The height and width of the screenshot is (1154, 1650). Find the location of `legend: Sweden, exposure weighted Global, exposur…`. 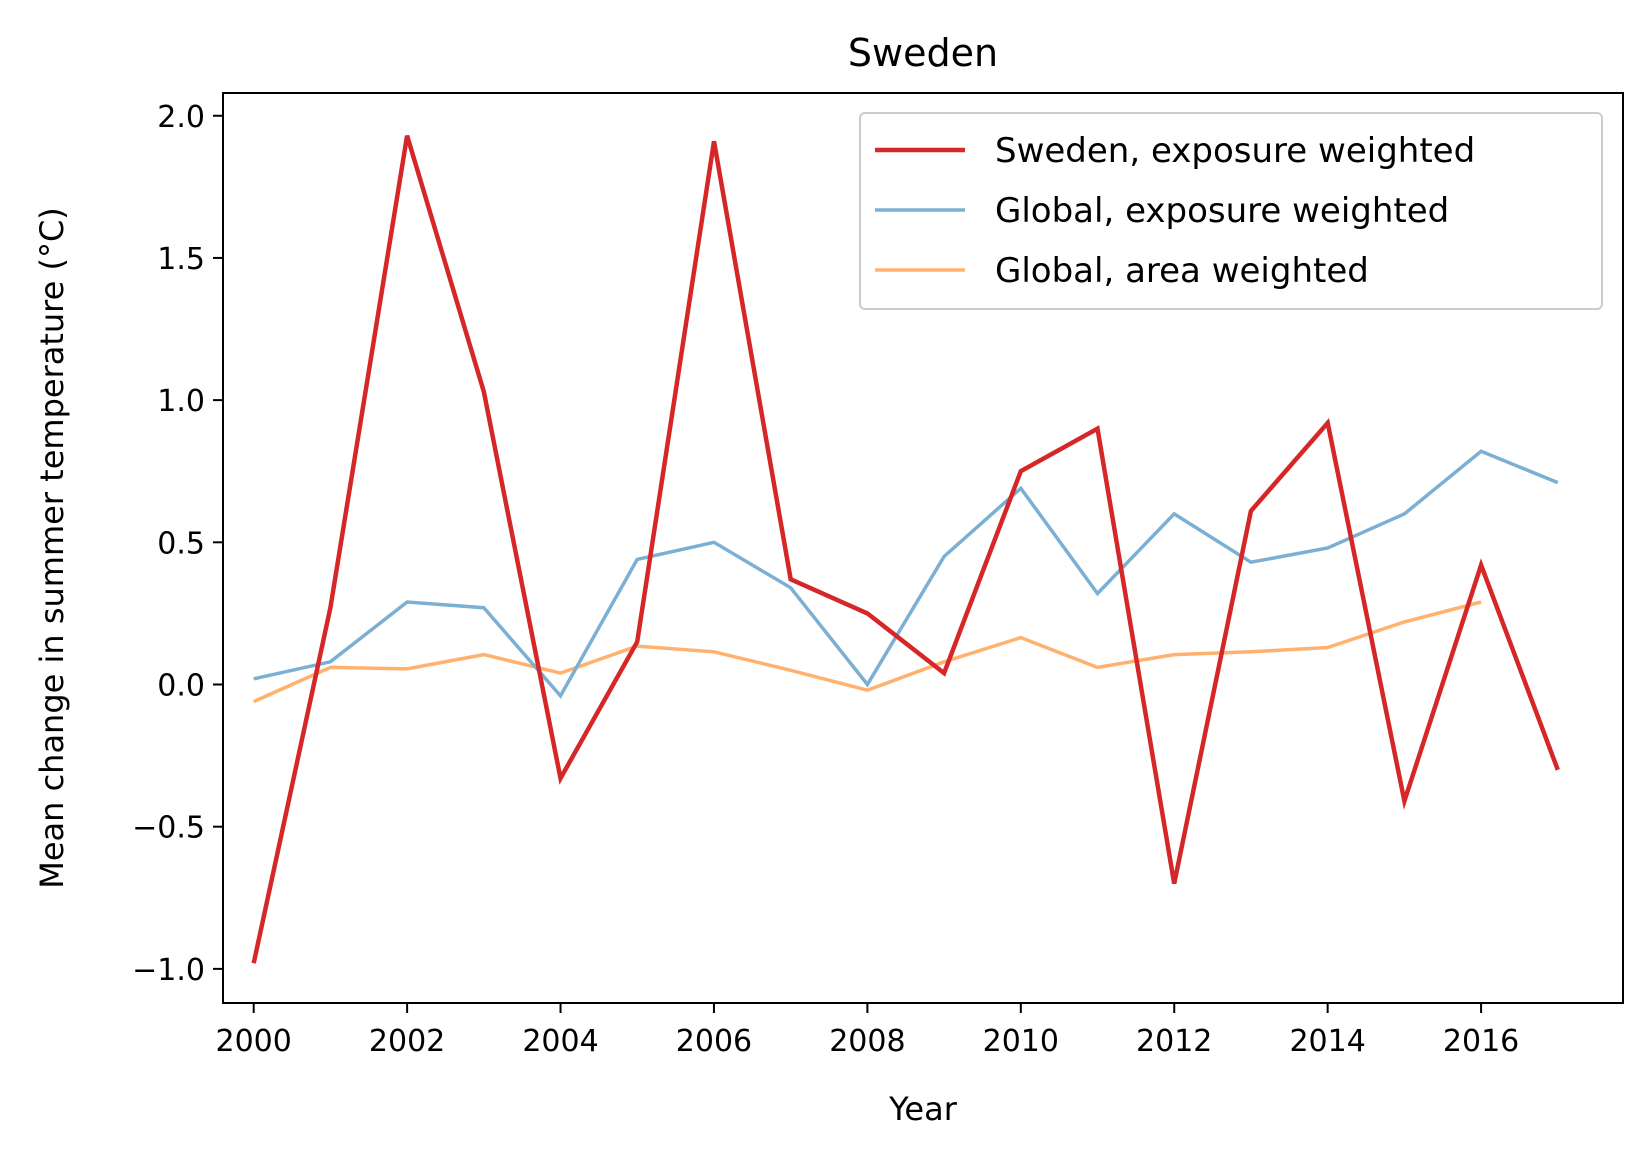

legend: Sweden, exposure weighted Global, exposur… is located at coordinates (1231, 211).